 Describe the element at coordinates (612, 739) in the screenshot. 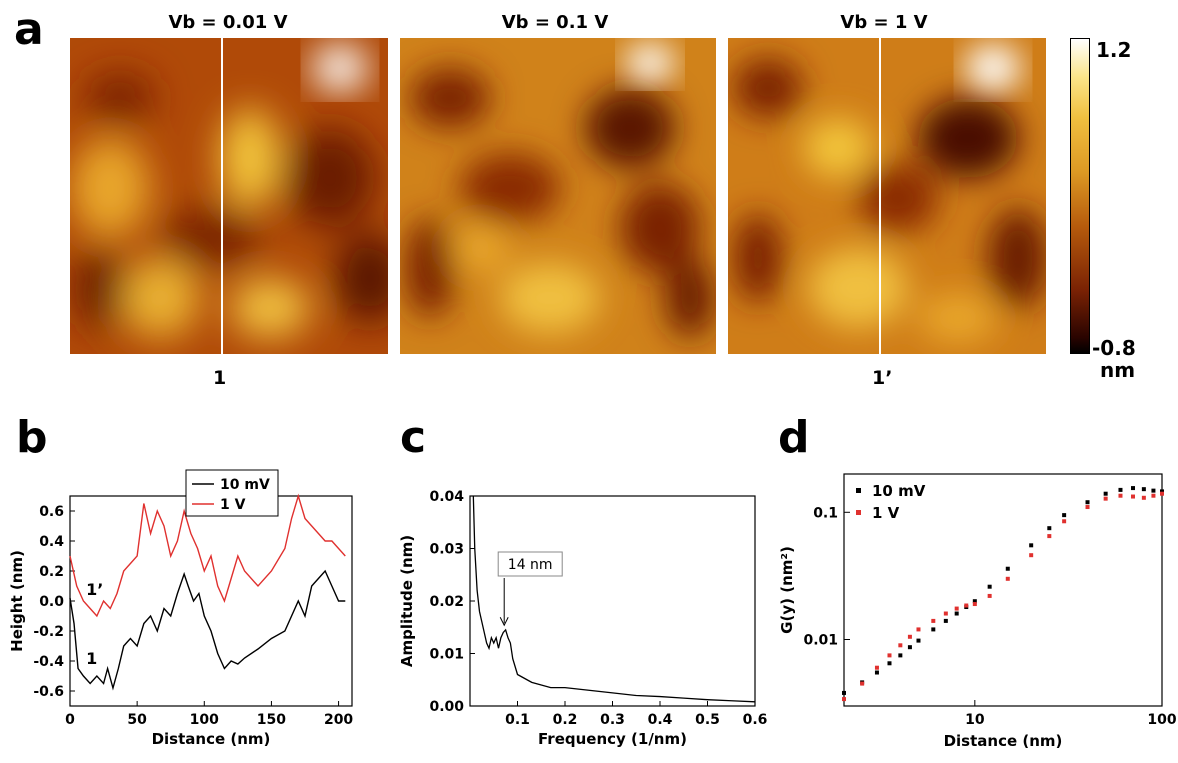

I see `x-axis-label: Frequency (1/nm)` at that location.